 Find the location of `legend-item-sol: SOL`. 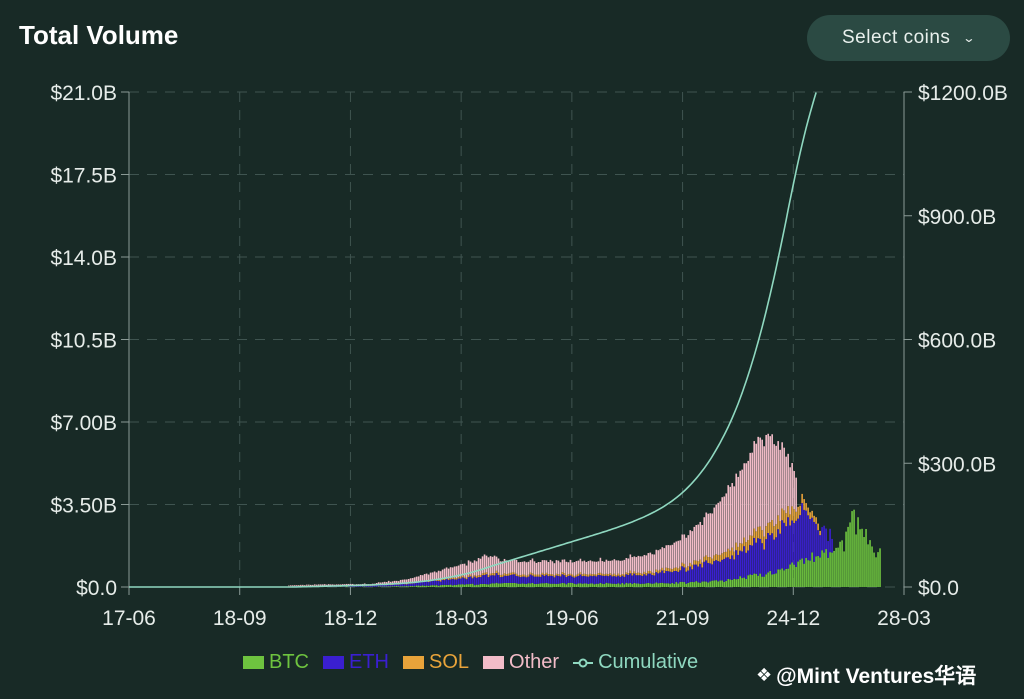

legend-item-sol: SOL is located at coordinates (436, 662).